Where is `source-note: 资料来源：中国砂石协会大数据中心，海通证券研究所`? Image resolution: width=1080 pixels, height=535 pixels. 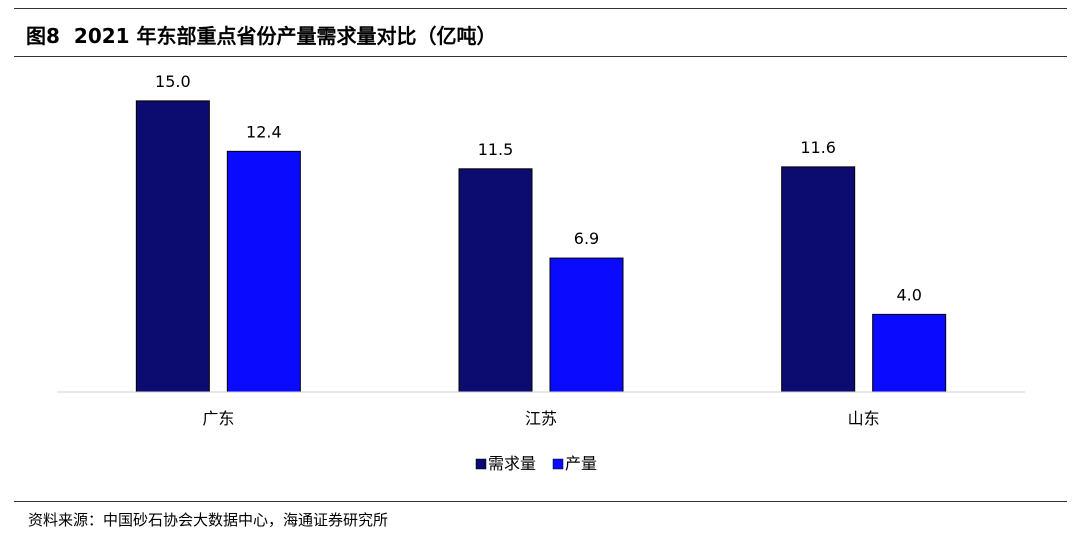
source-note: 资料来源：中国砂石协会大数据中心，海通证券研究所 is located at coordinates (208, 520).